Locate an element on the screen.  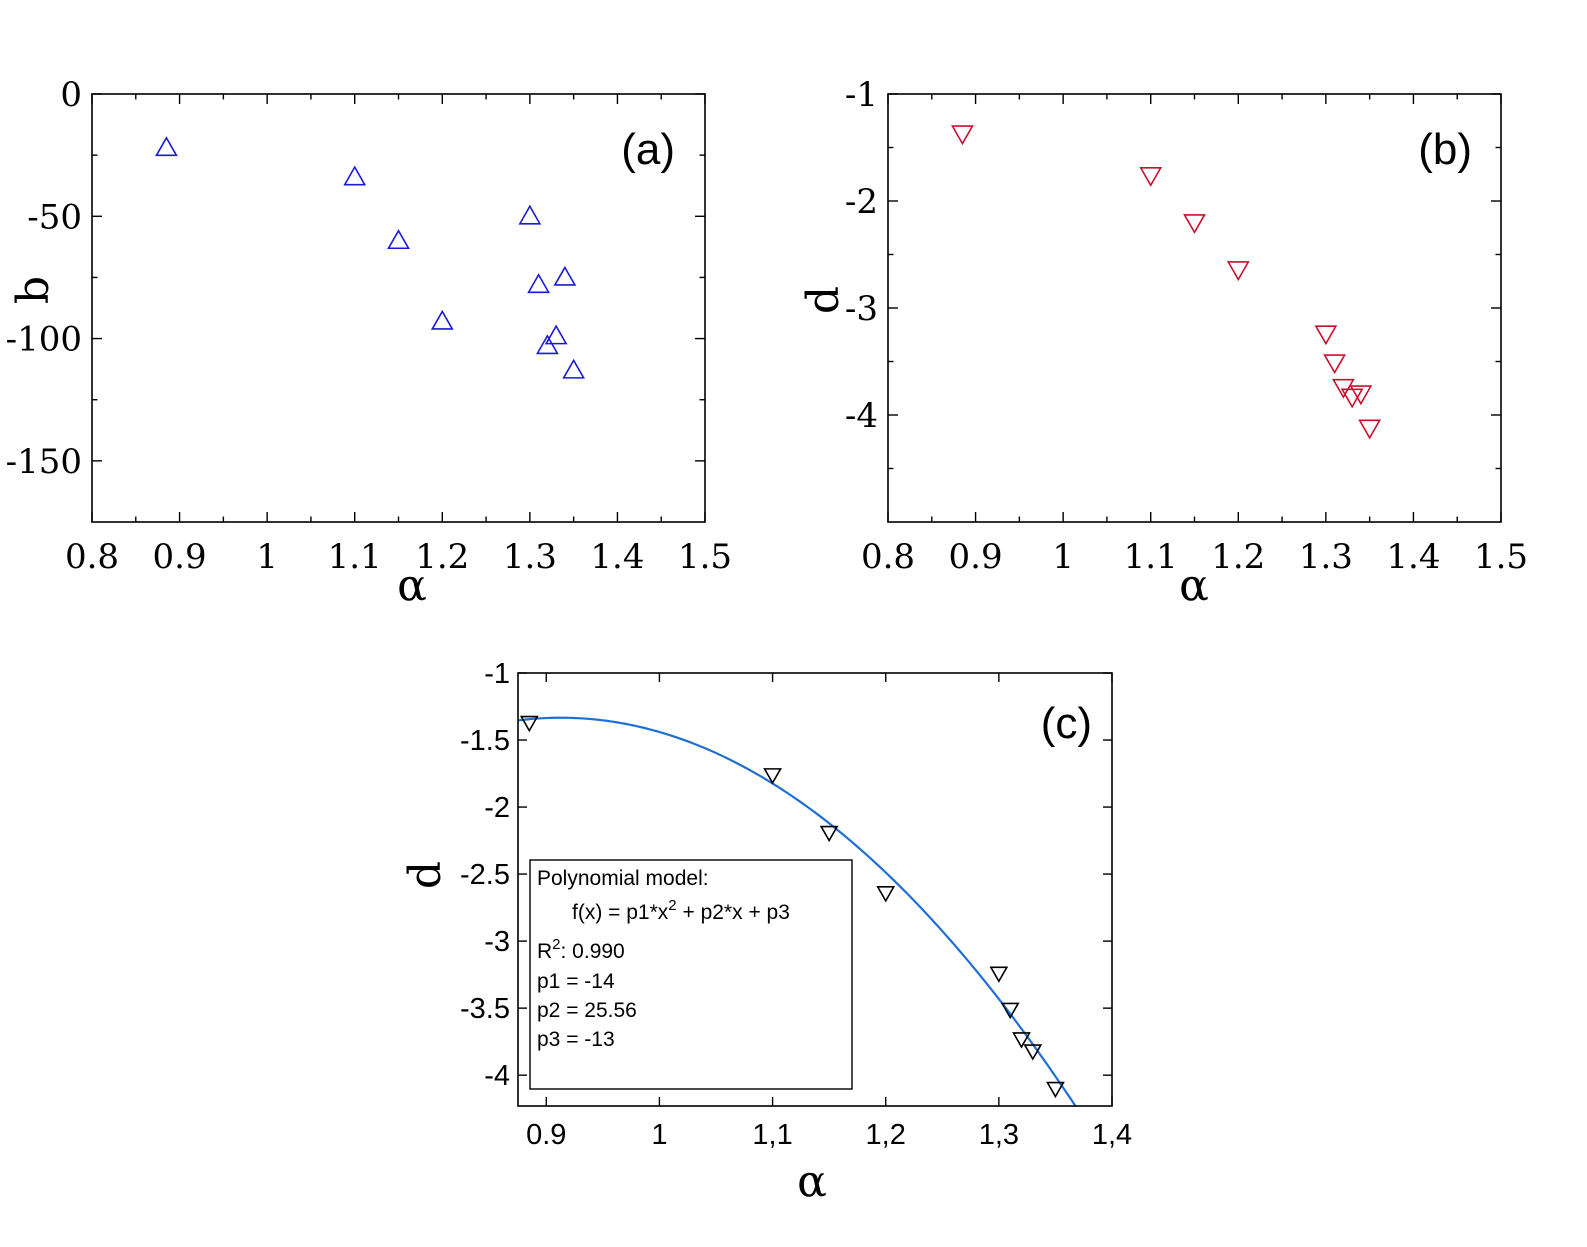
panel-c-xtick-labels: 0.9 1 1,1 1,2 1,3 1,4 is located at coordinates (829, 1135).